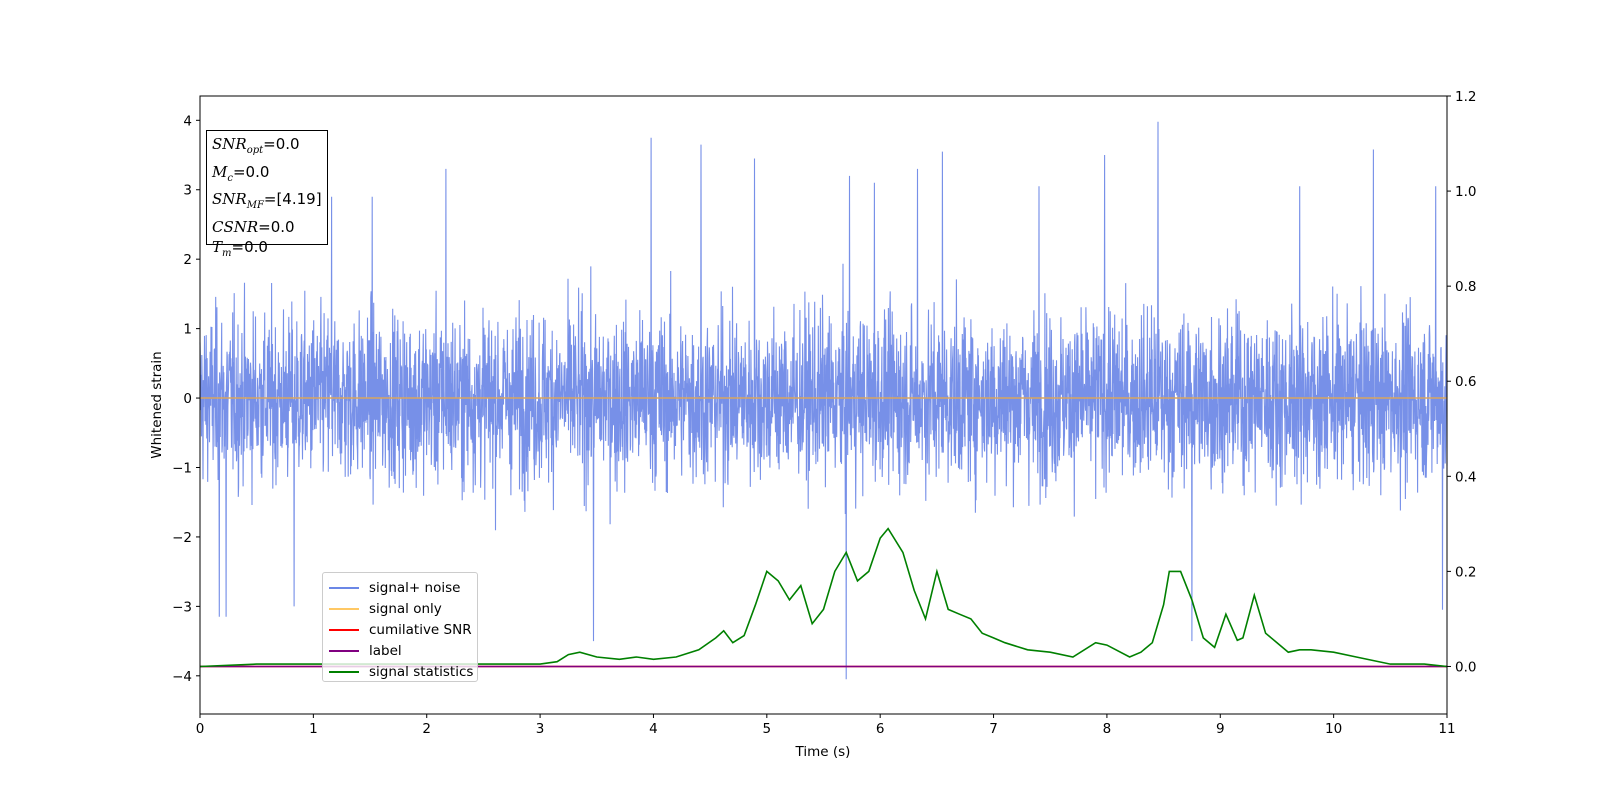 Image resolution: width=1600 pixels, height=804 pixels. I want to click on stat-csnr: CSNR=0.0, so click(253, 226).